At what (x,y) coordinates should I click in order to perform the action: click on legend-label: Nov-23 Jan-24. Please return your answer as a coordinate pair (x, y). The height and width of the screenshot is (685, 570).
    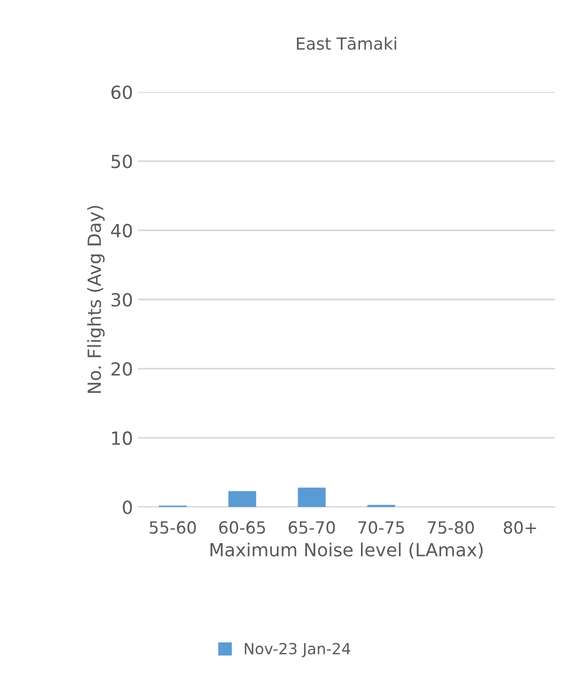
    Looking at the image, I should click on (297, 650).